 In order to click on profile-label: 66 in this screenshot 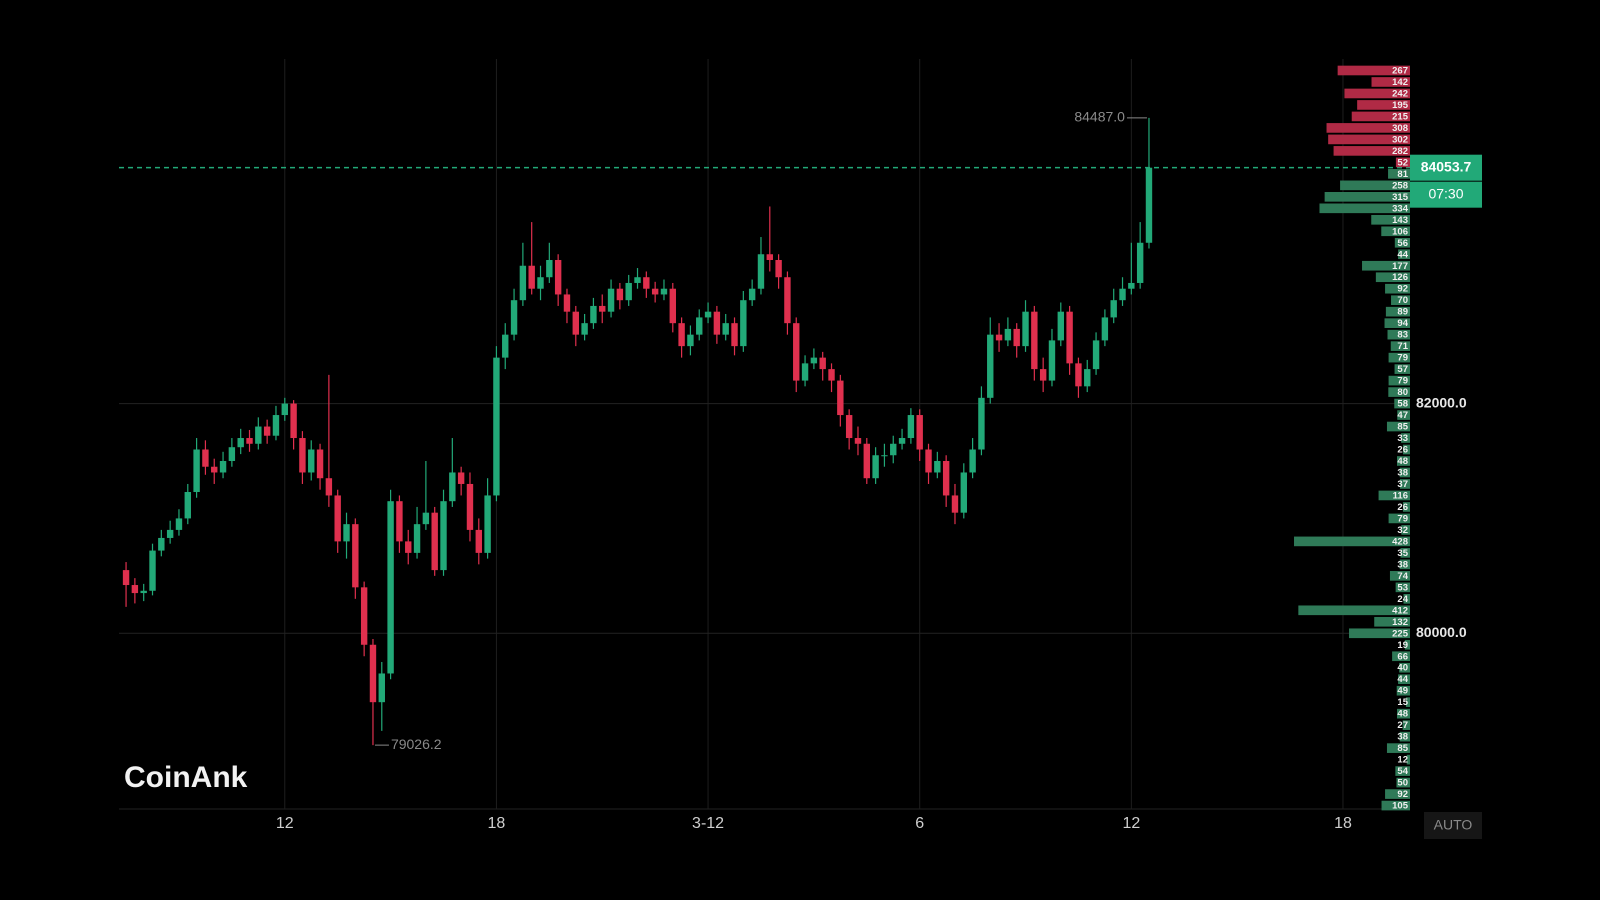, I will do `click(1402, 656)`.